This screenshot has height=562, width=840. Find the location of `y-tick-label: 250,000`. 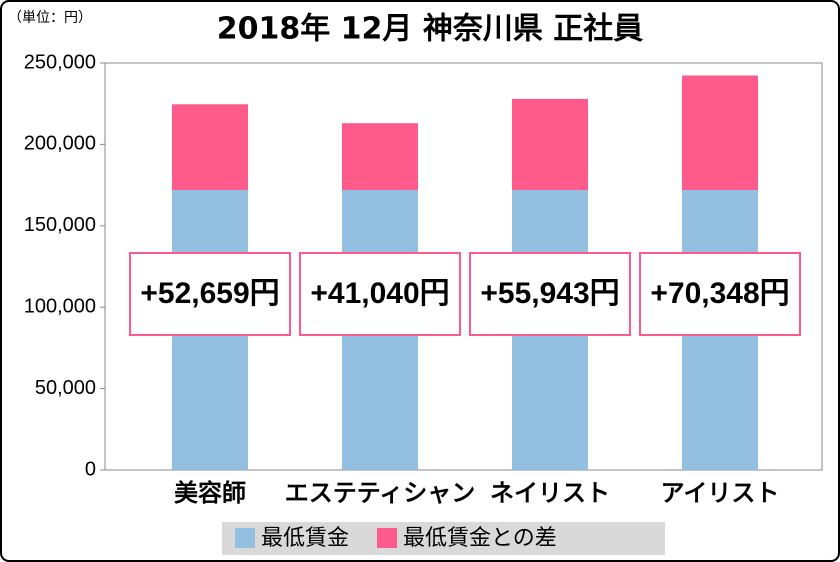

y-tick-label: 250,000 is located at coordinates (60, 62).